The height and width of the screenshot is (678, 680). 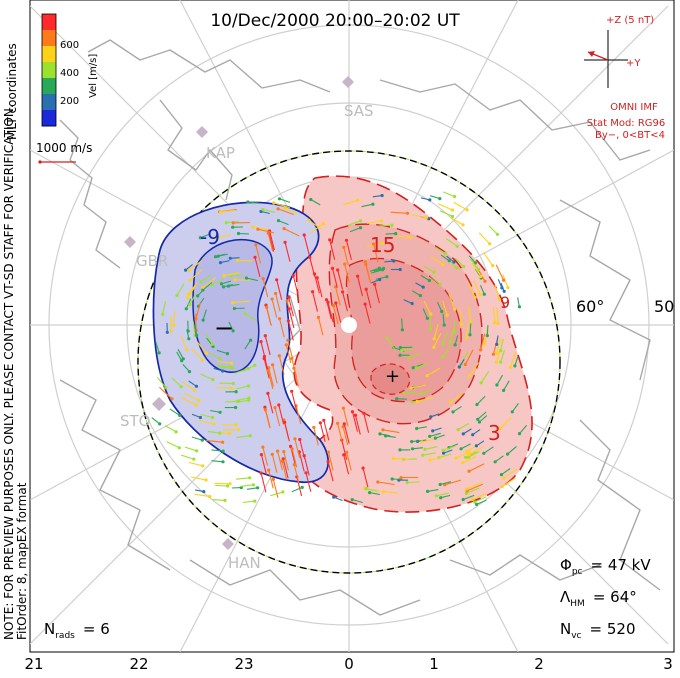 What do you see at coordinates (505, 302) in the screenshot?
I see `contour-label-9: 9` at bounding box center [505, 302].